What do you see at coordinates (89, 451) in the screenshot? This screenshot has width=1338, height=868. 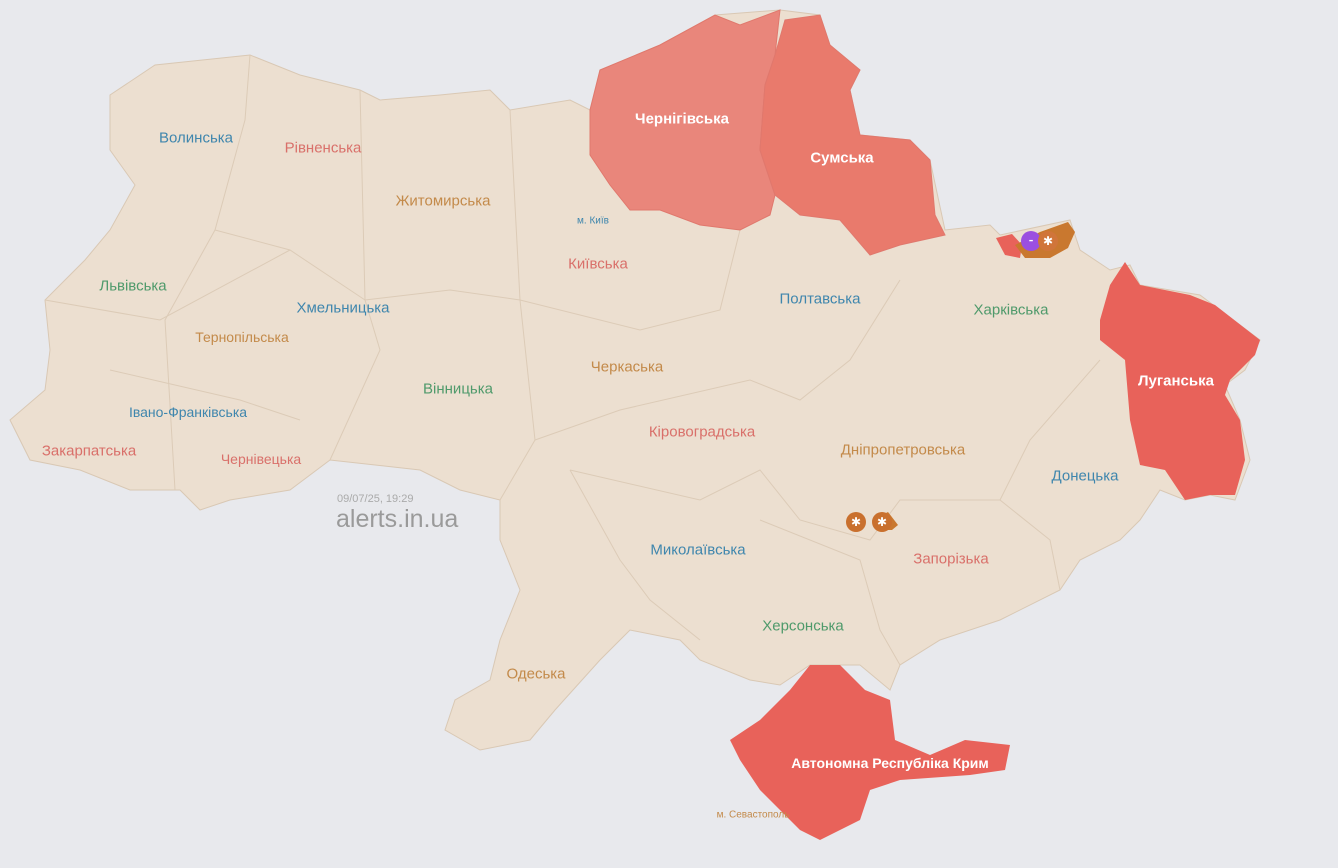 I see `label-zakarpattia: Закарпатська` at bounding box center [89, 451].